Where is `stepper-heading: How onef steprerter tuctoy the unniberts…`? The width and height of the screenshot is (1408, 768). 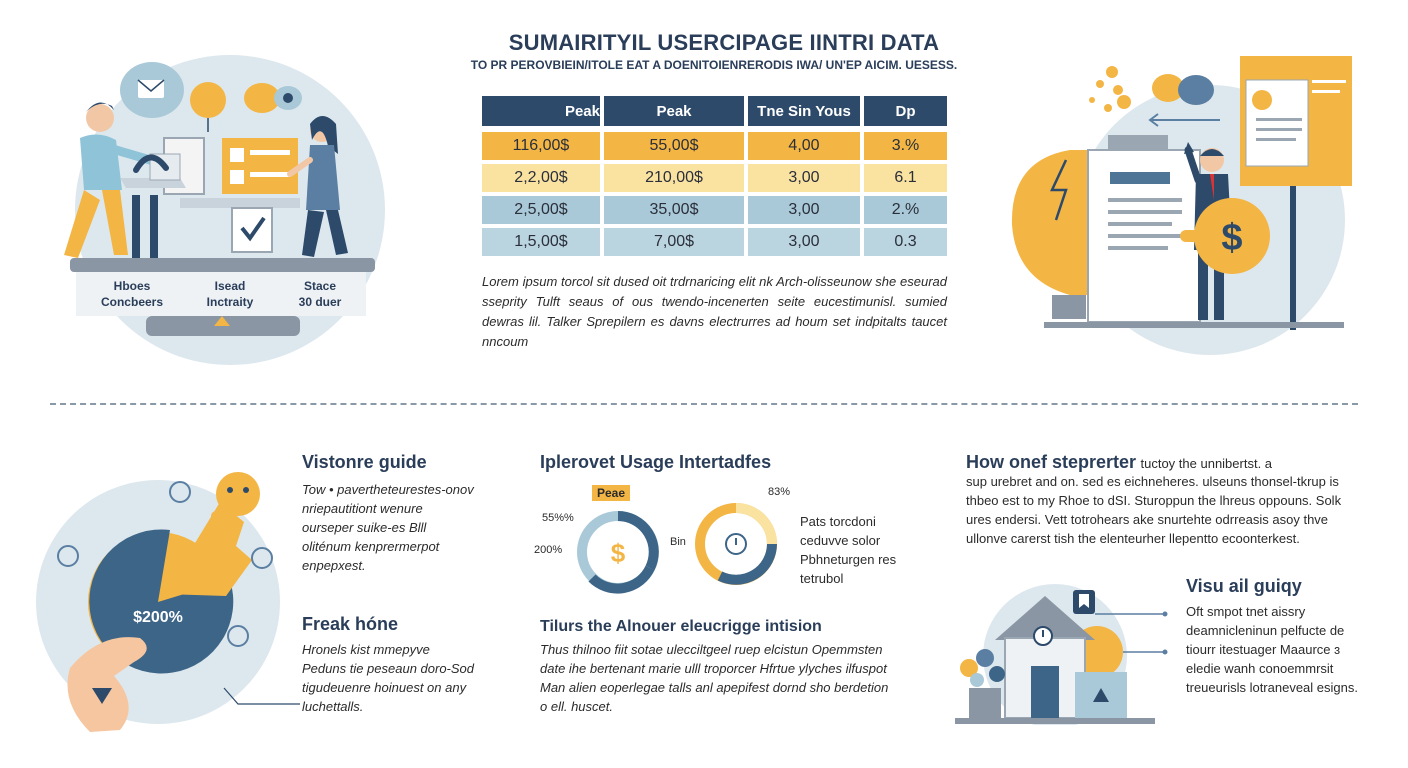 stepper-heading: How onef steprerter tuctoy the unniberts… is located at coordinates (1166, 462).